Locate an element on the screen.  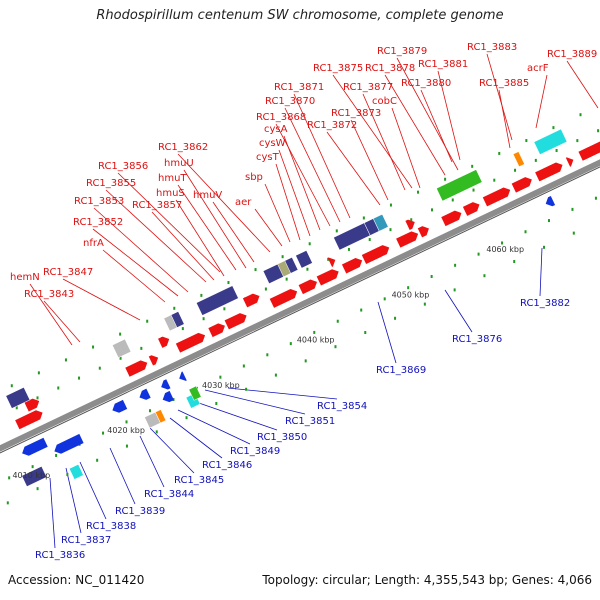
gene-label-forward: cysT is located at coordinates (268, 157).